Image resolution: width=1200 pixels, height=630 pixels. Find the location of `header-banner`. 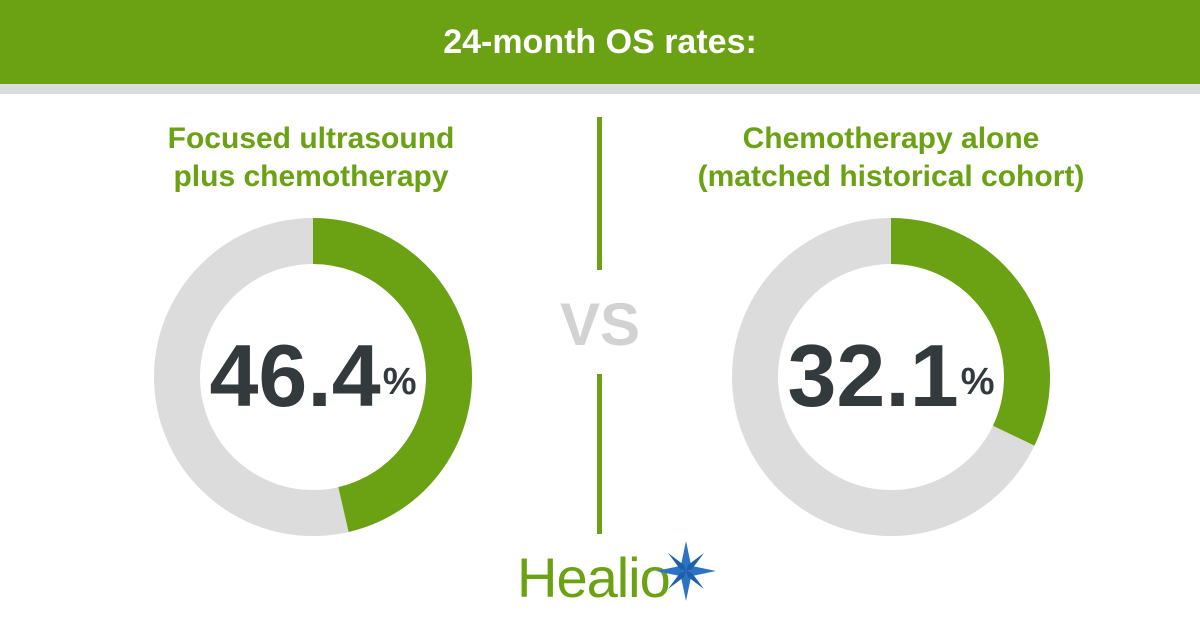

header-banner is located at coordinates (600, 42).